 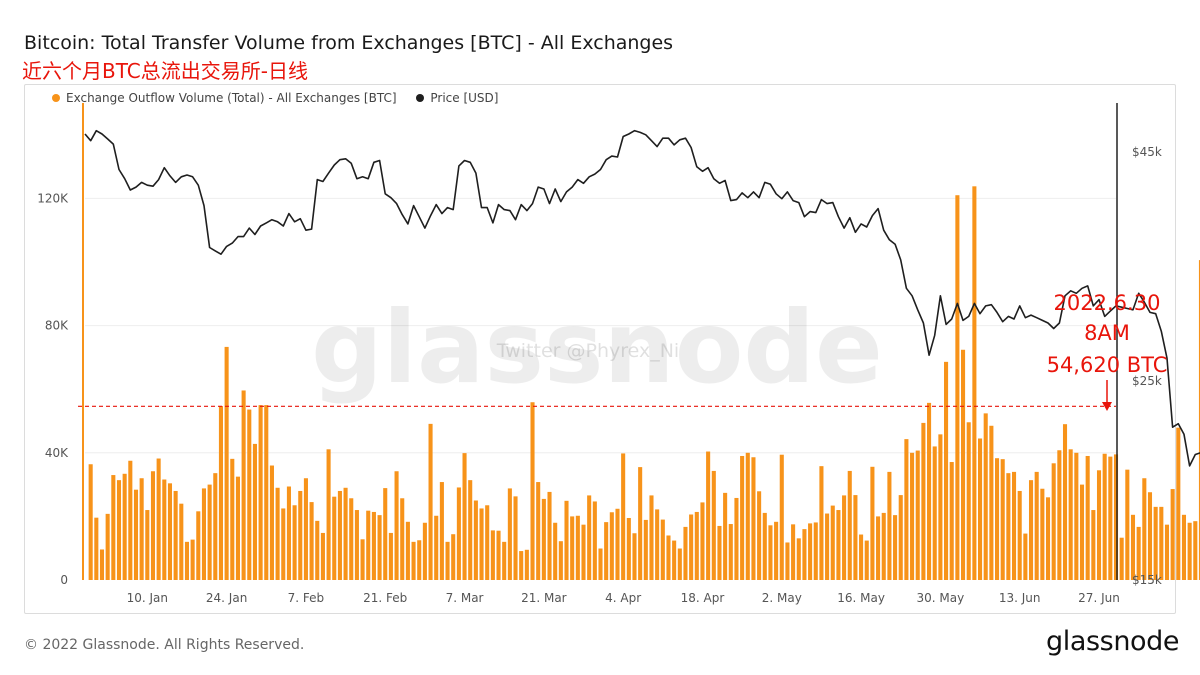 I want to click on legend-item-price: Price [USD], so click(x=457, y=98).